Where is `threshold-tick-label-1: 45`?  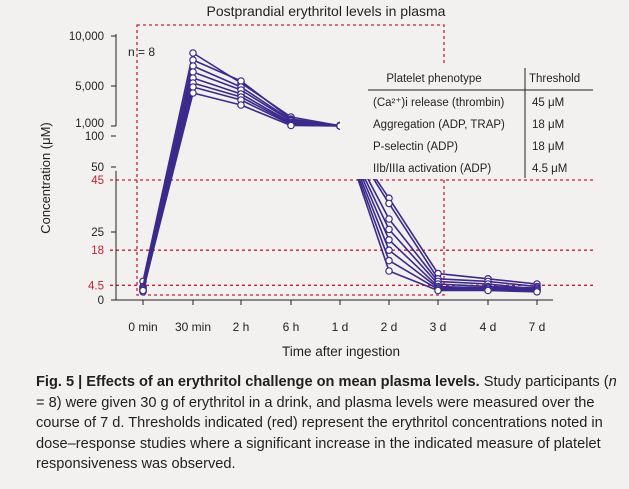 threshold-tick-label-1: 45 is located at coordinates (97, 181).